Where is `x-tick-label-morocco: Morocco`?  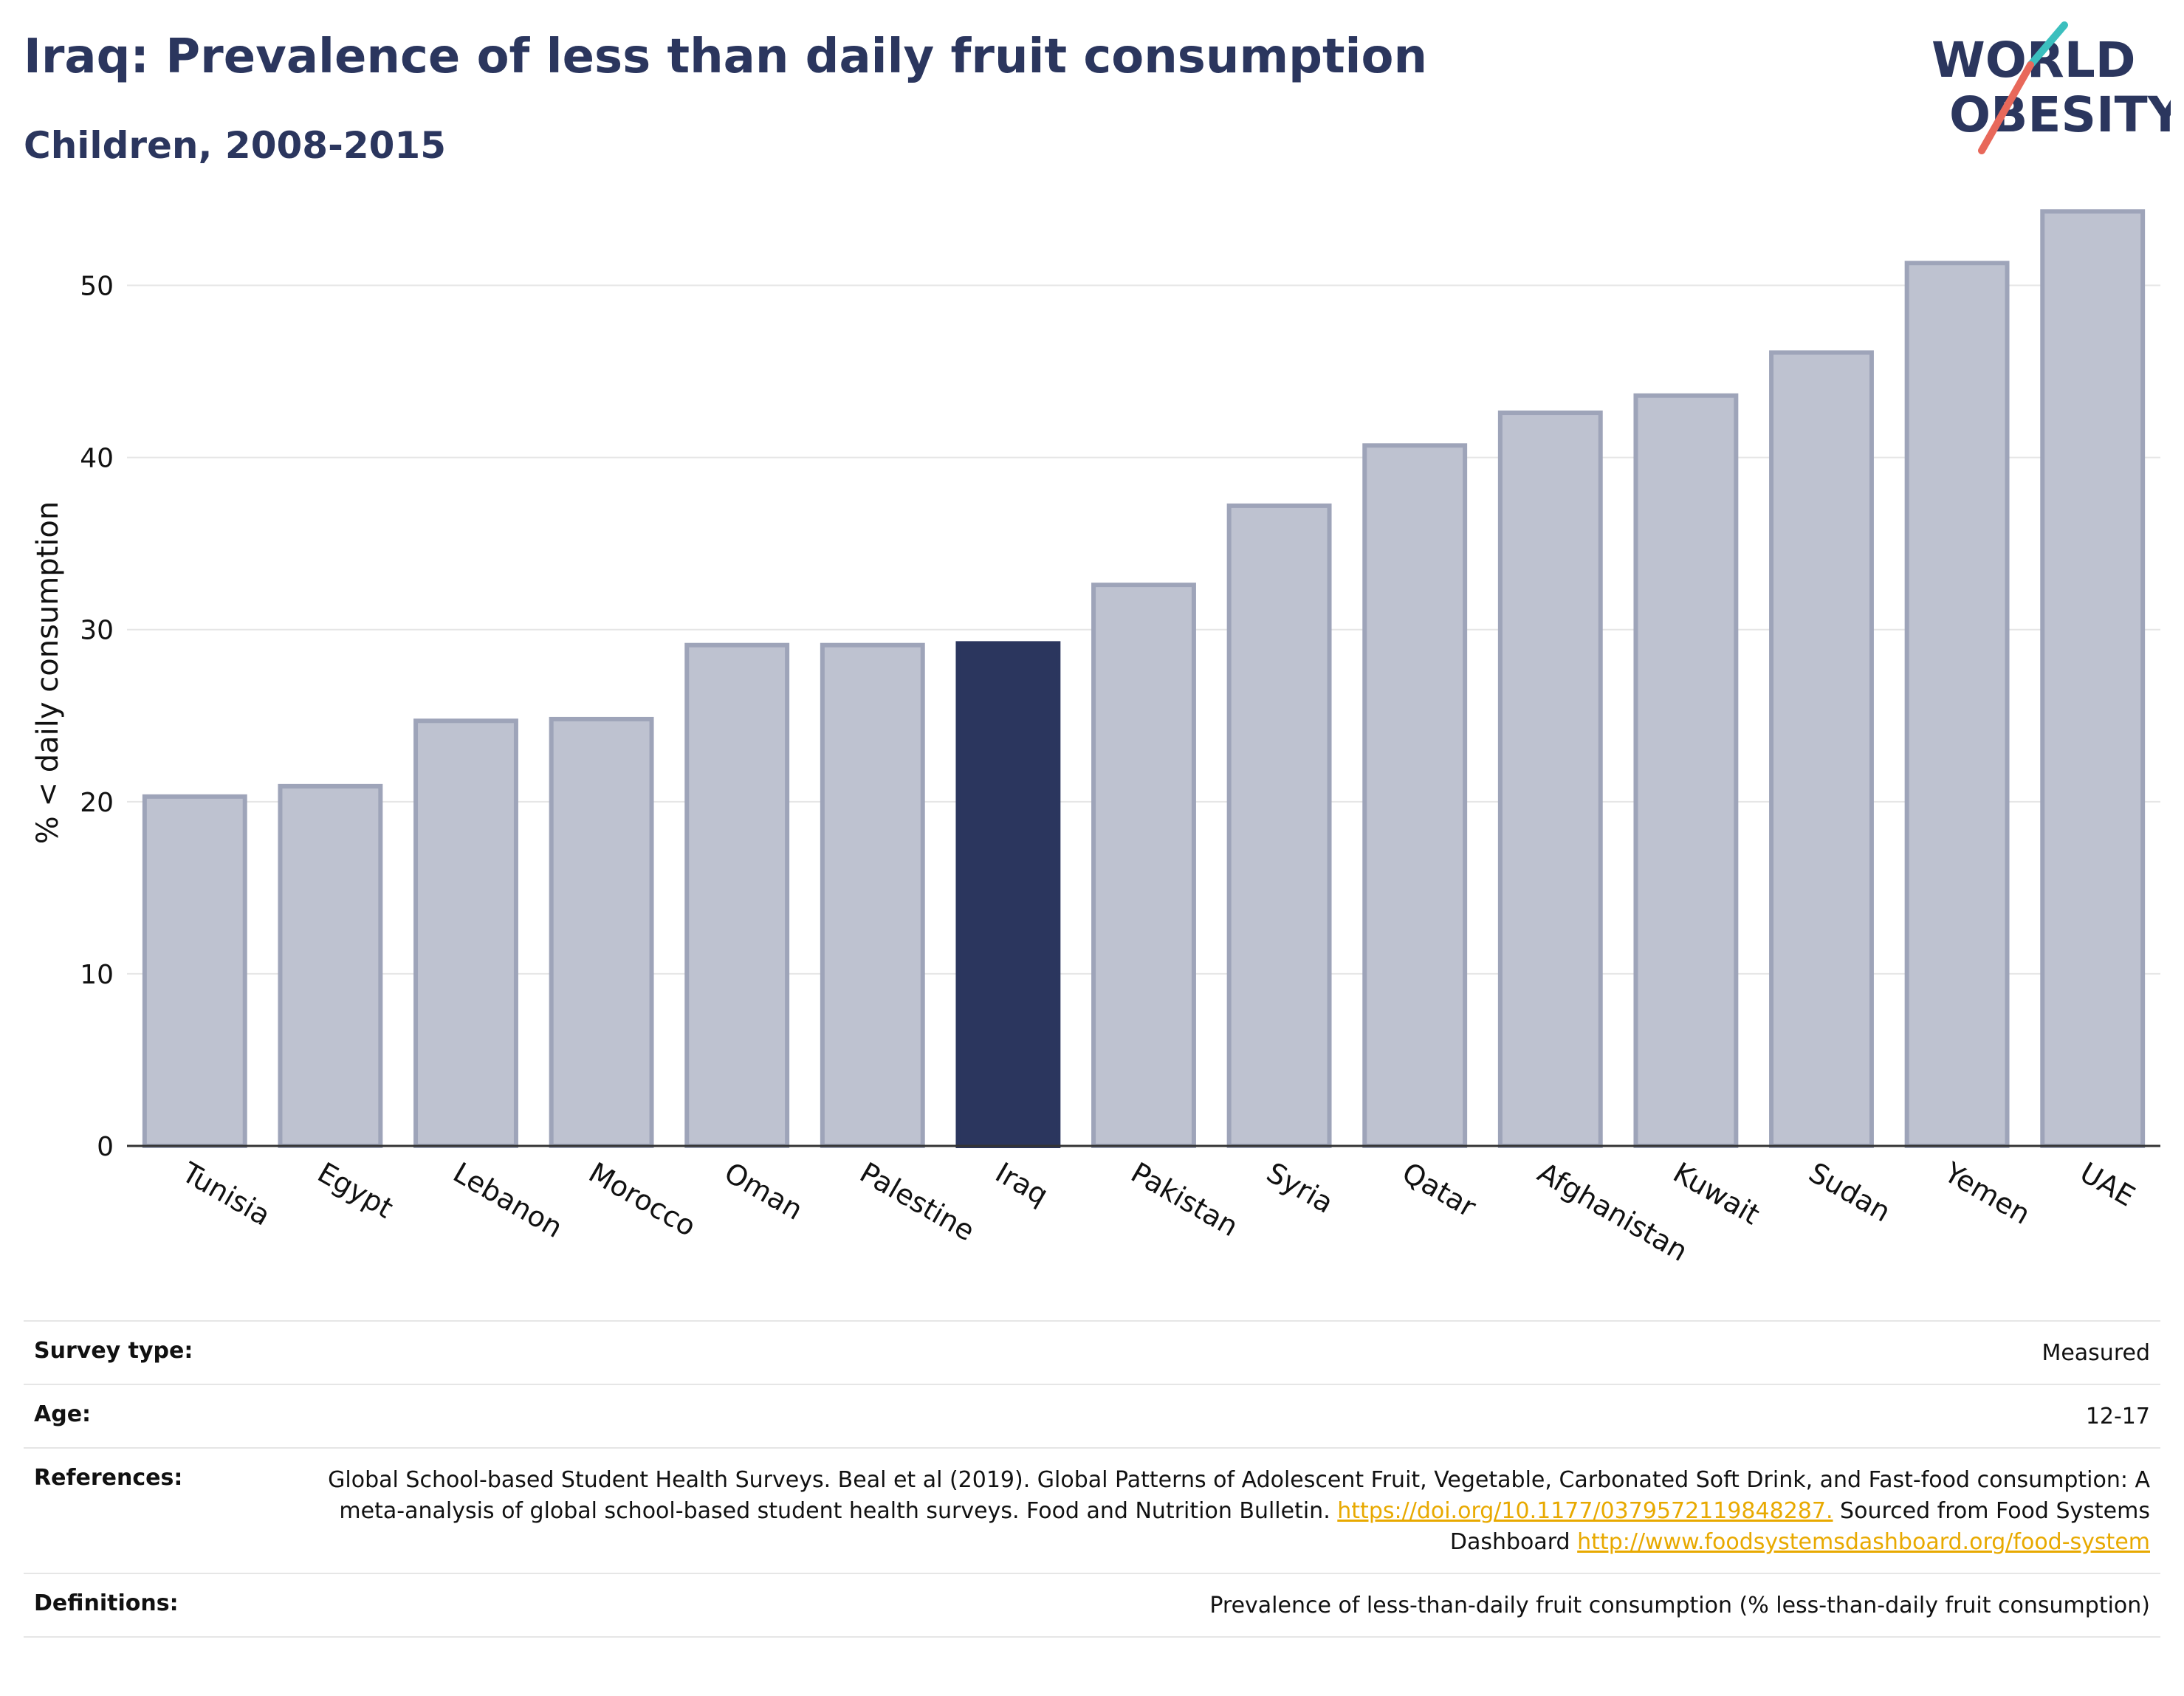
x-tick-label-morocco: Morocco is located at coordinates (642, 1200).